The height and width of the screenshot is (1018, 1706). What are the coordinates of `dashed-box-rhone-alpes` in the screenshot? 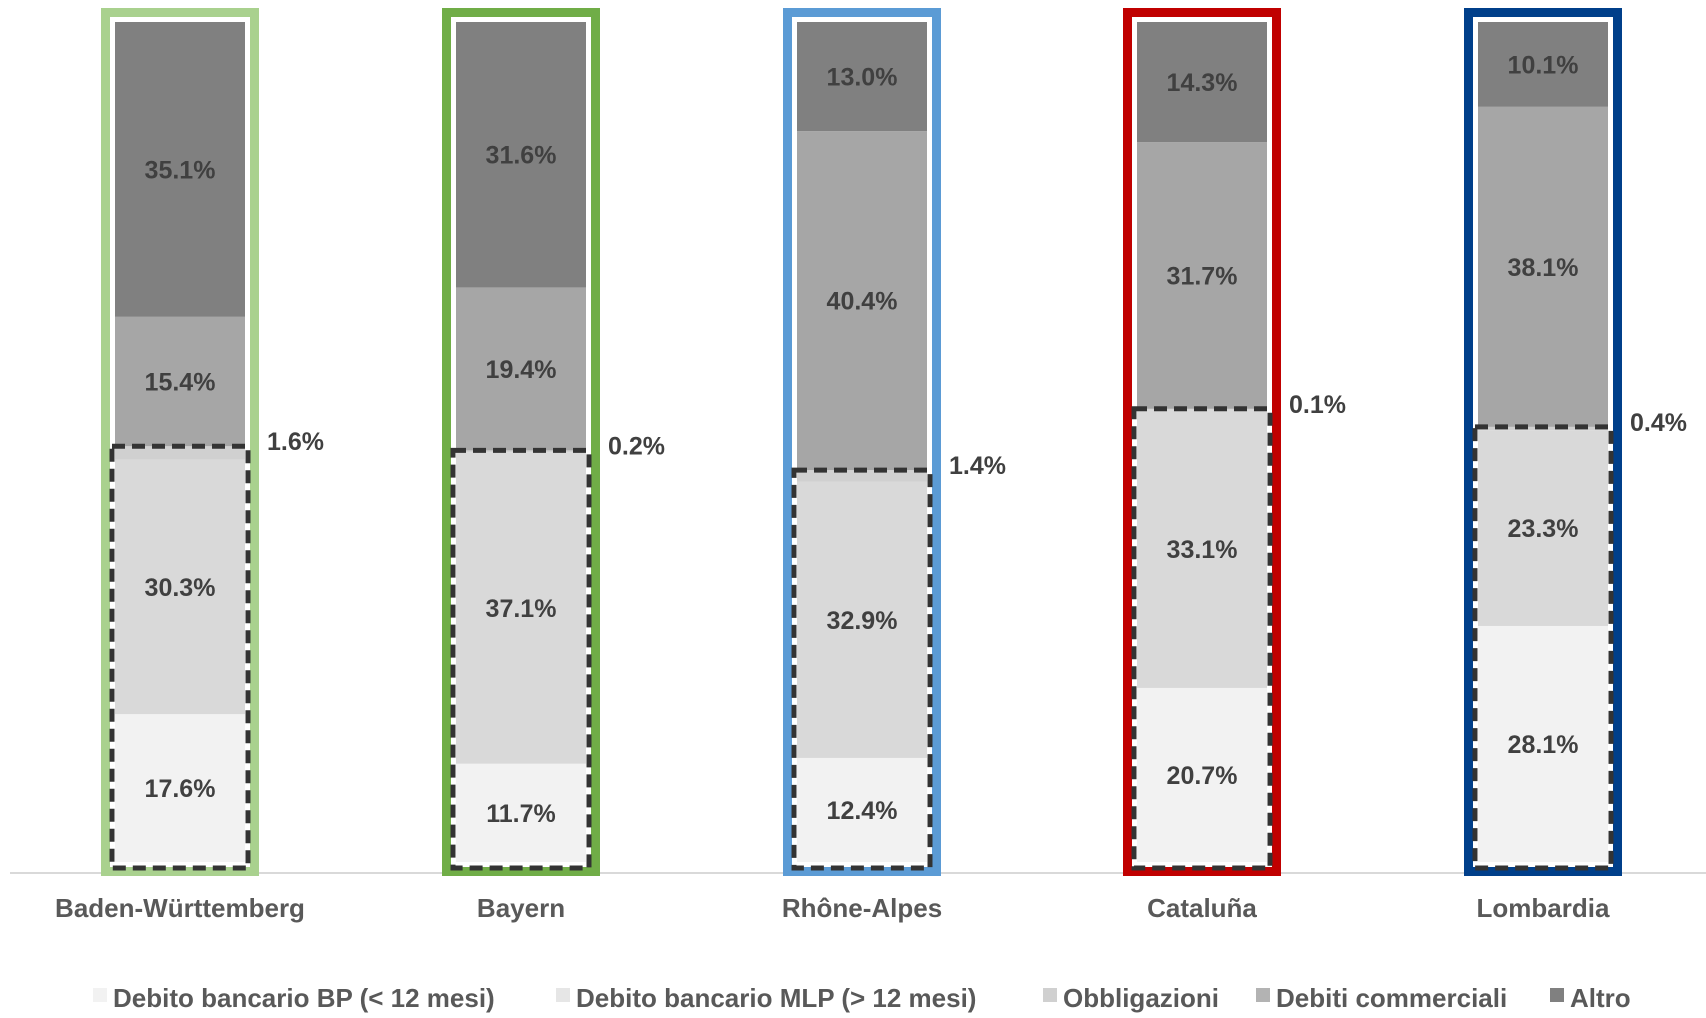 It's located at (862, 669).